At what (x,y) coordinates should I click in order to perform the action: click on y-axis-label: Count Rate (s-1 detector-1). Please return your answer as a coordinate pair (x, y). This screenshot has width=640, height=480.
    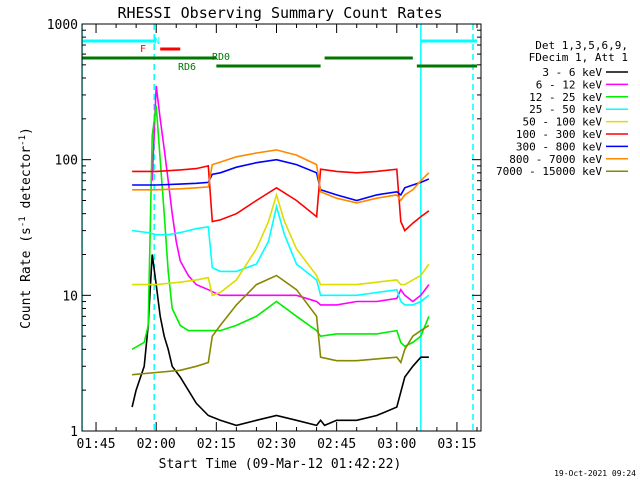
    Looking at the image, I should click on (26, 228).